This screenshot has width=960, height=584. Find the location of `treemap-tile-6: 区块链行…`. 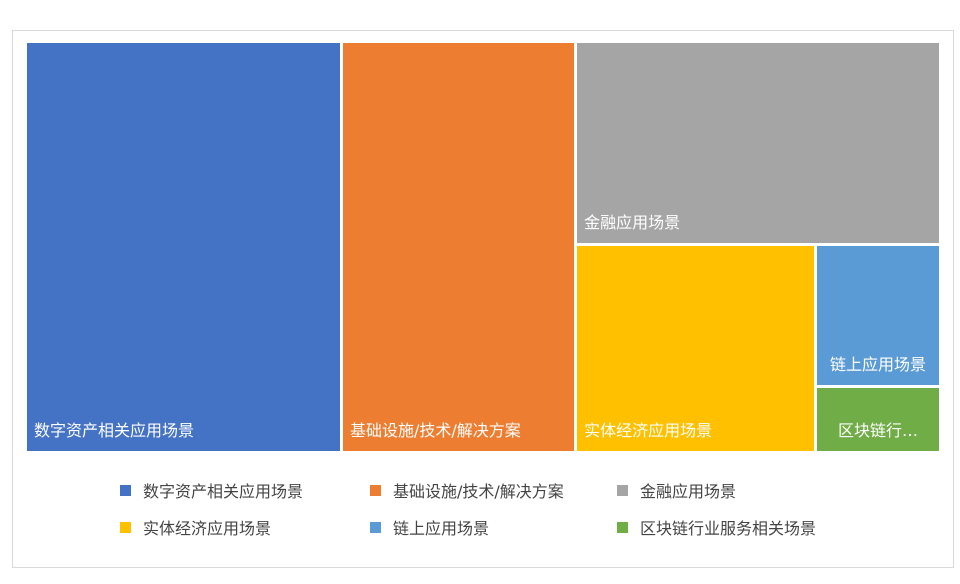

treemap-tile-6: 区块链行… is located at coordinates (879, 420).